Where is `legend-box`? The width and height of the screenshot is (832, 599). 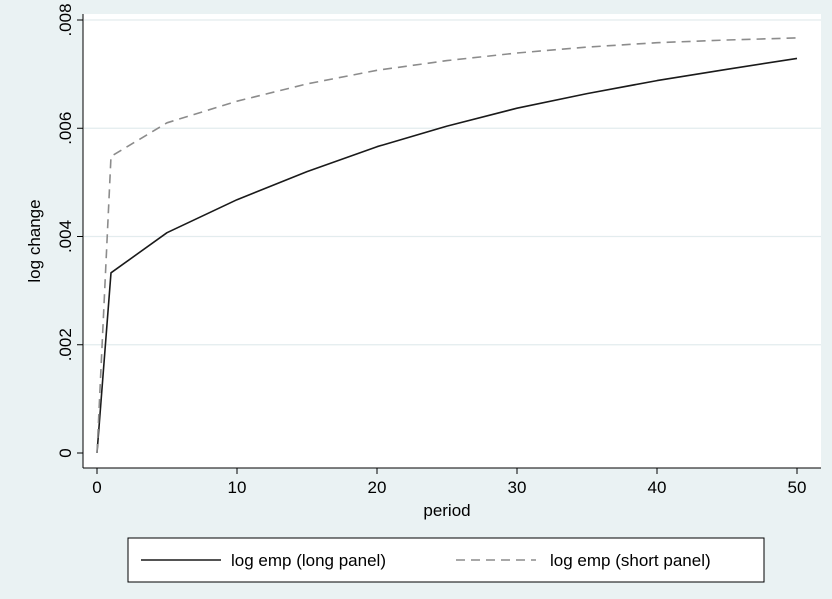
legend-box is located at coordinates (446, 560).